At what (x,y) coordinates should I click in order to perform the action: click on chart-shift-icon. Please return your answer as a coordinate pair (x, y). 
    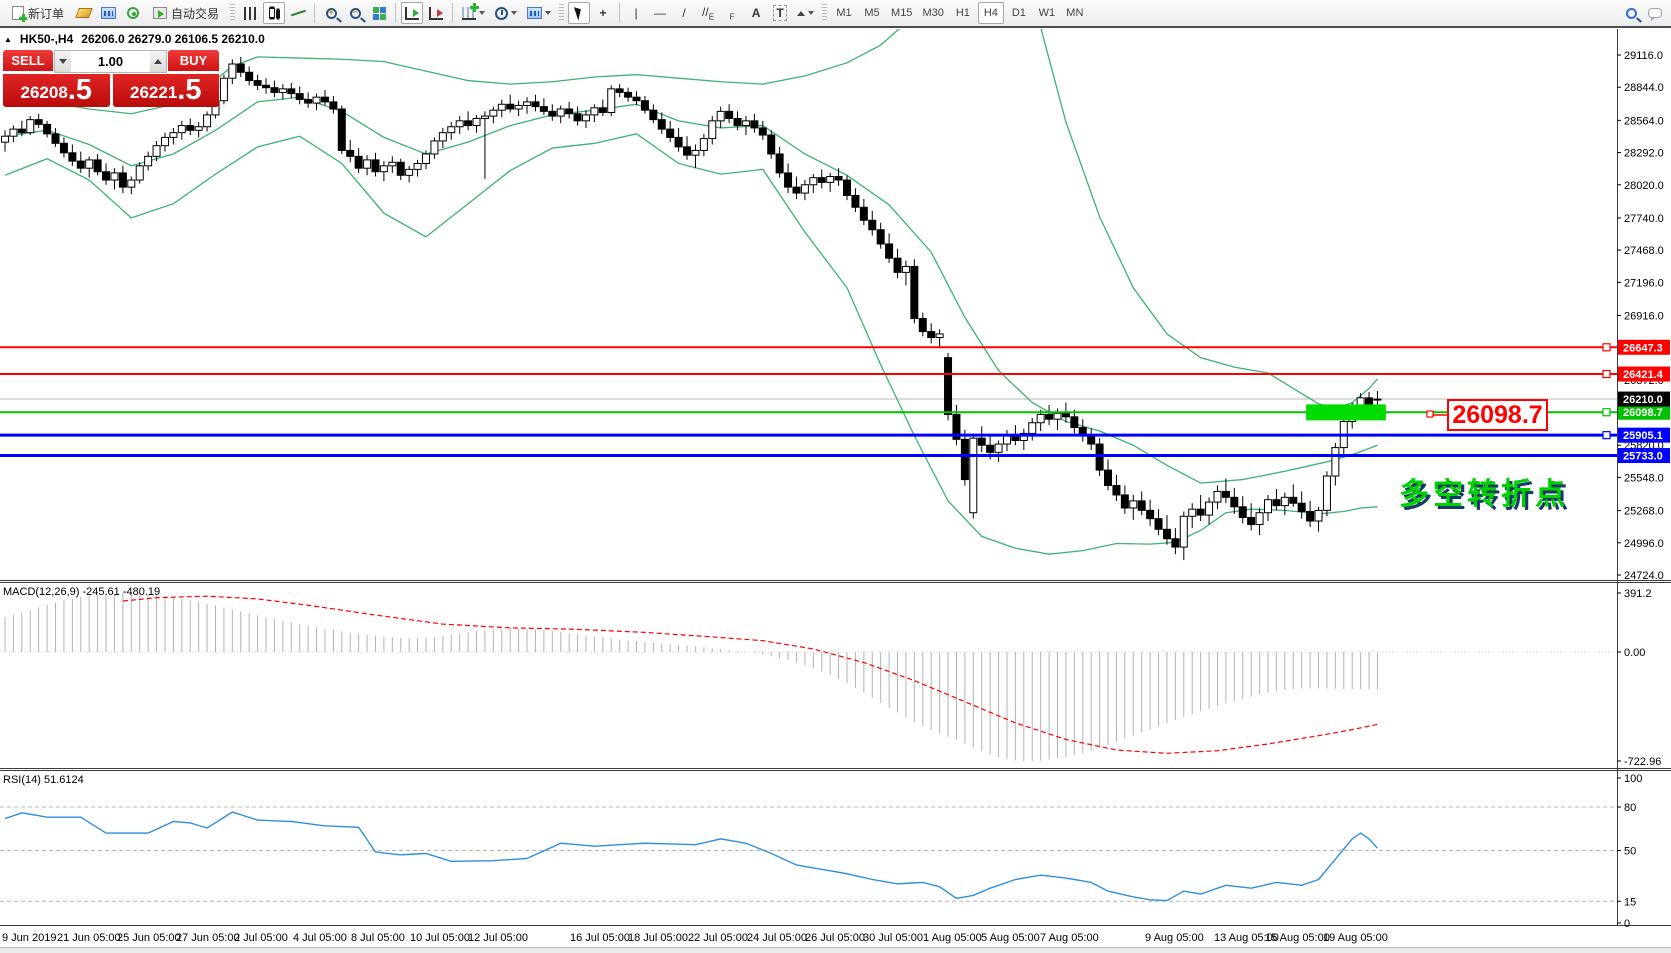
    Looking at the image, I should click on (436, 13).